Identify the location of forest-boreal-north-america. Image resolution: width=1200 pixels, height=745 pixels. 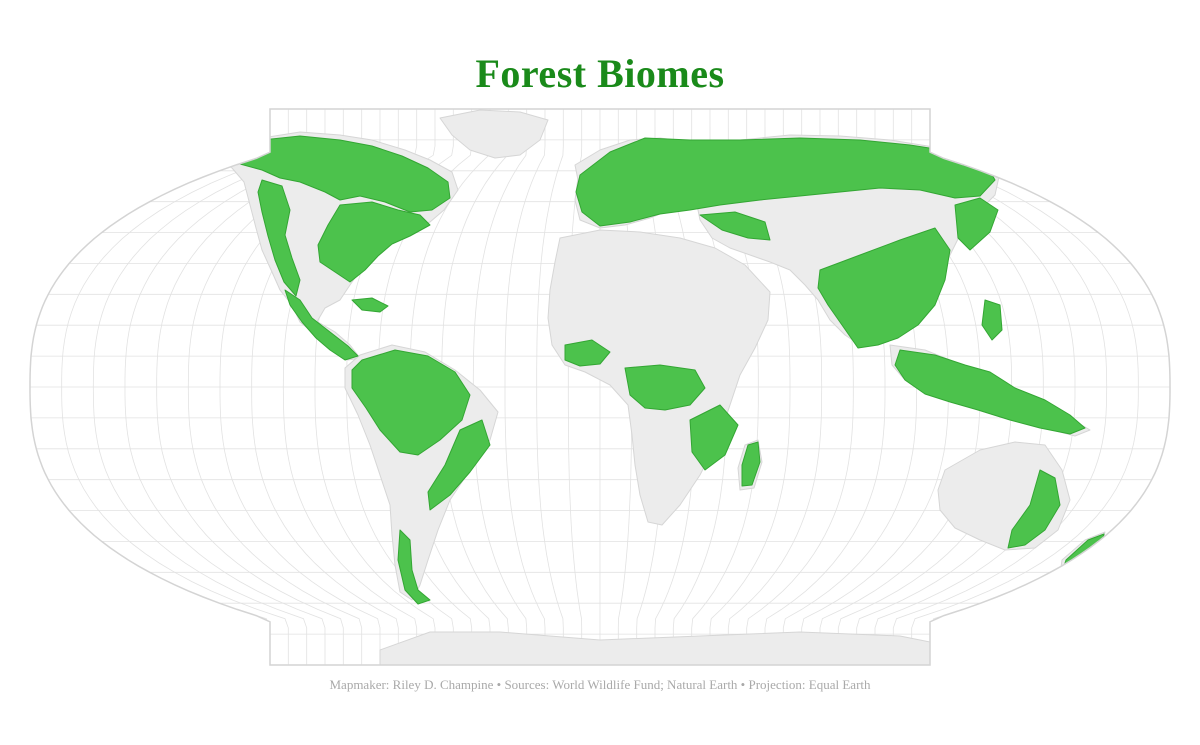
(335, 174).